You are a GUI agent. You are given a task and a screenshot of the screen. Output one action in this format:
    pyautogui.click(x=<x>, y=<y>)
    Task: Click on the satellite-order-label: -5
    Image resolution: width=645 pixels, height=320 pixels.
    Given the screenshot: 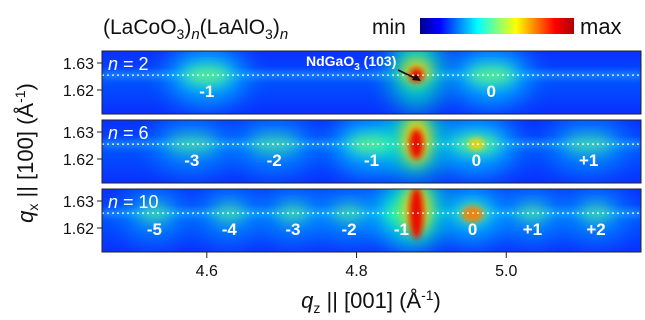 What is the action you would take?
    pyautogui.click(x=154, y=229)
    